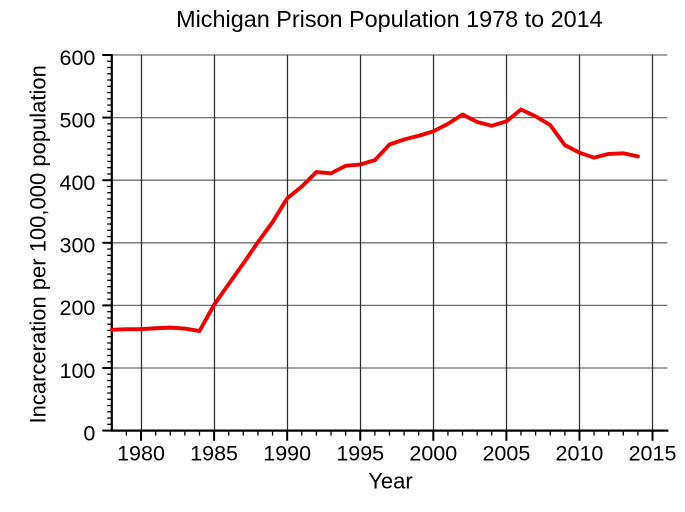 This screenshot has width=685, height=512. I want to click on svg-text: 0, so click(89, 433).